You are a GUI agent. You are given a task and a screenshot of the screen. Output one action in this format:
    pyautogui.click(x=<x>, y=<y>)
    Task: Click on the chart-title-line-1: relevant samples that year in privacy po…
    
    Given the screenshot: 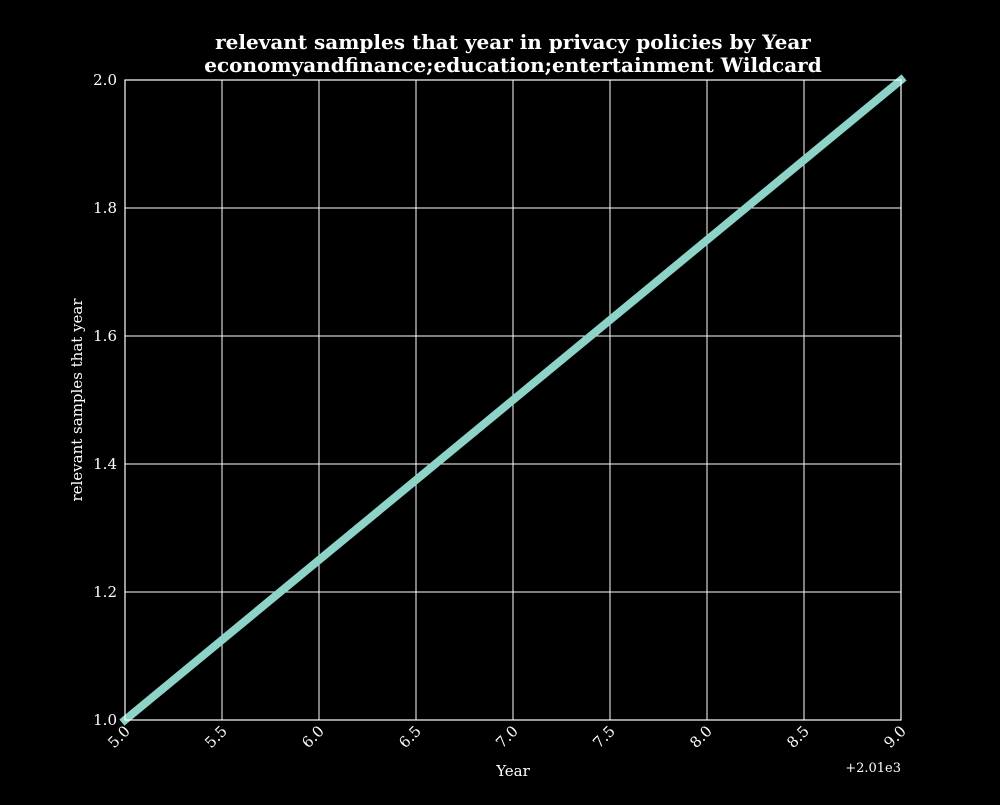 What is the action you would take?
    pyautogui.click(x=513, y=42)
    